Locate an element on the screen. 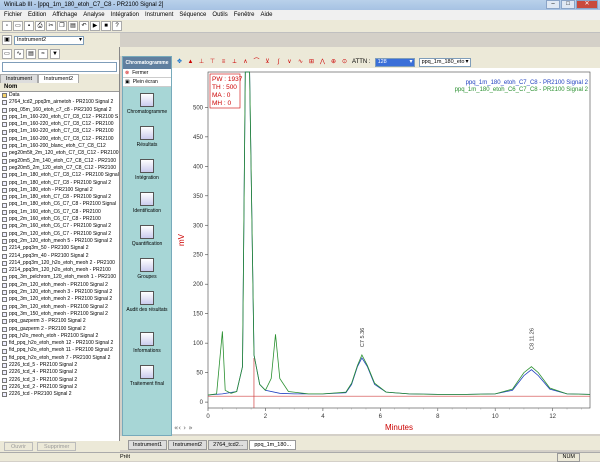 Image resolution: width=600 pixels, height=462 pixels. tab-instrument: Instrument is located at coordinates (19, 78).